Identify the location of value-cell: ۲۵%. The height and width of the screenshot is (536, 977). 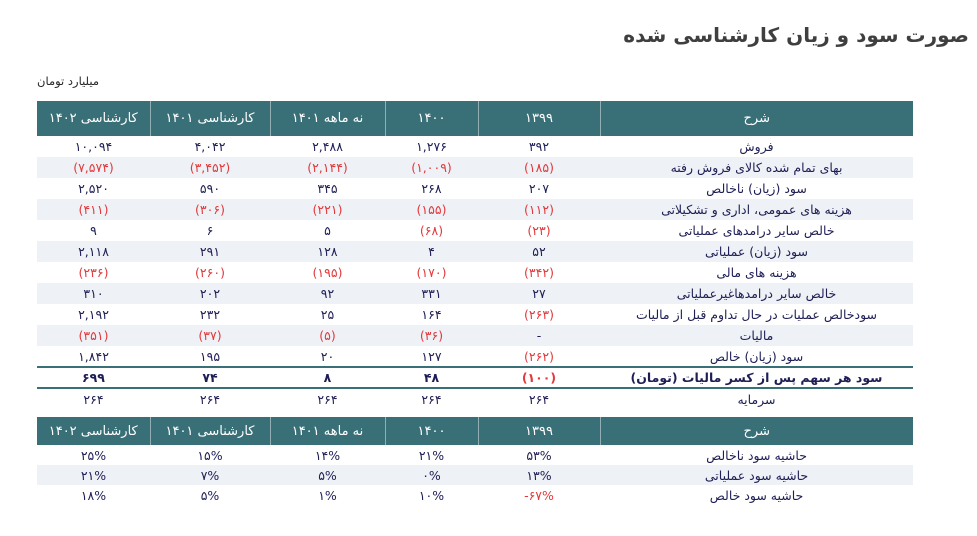
(93, 455).